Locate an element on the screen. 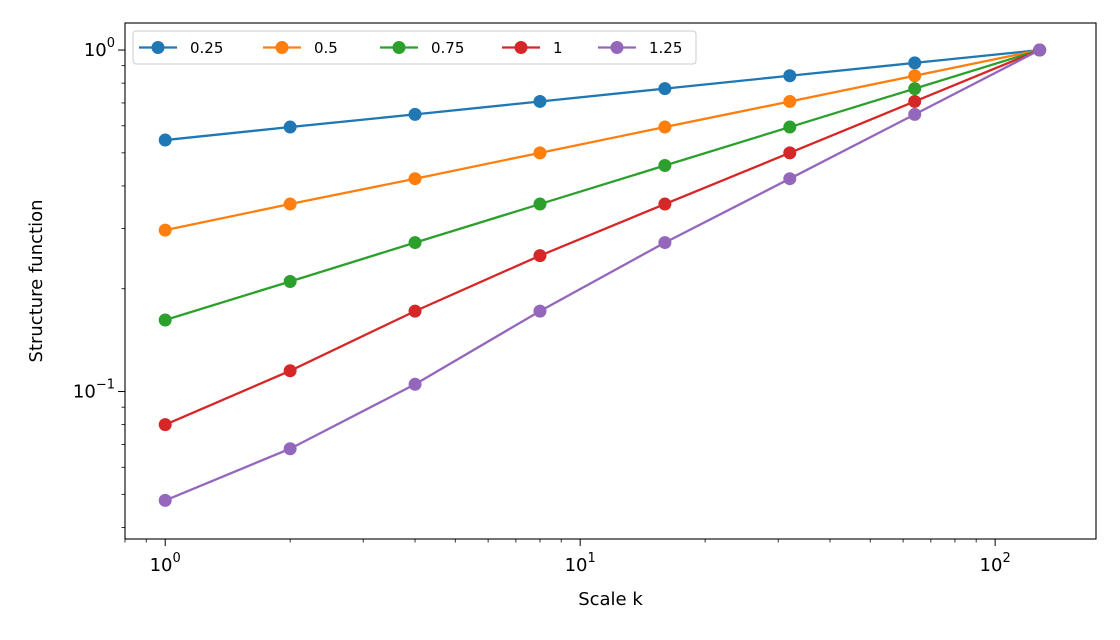 This screenshot has width=1120, height=640. series-line is located at coordinates (602, 95).